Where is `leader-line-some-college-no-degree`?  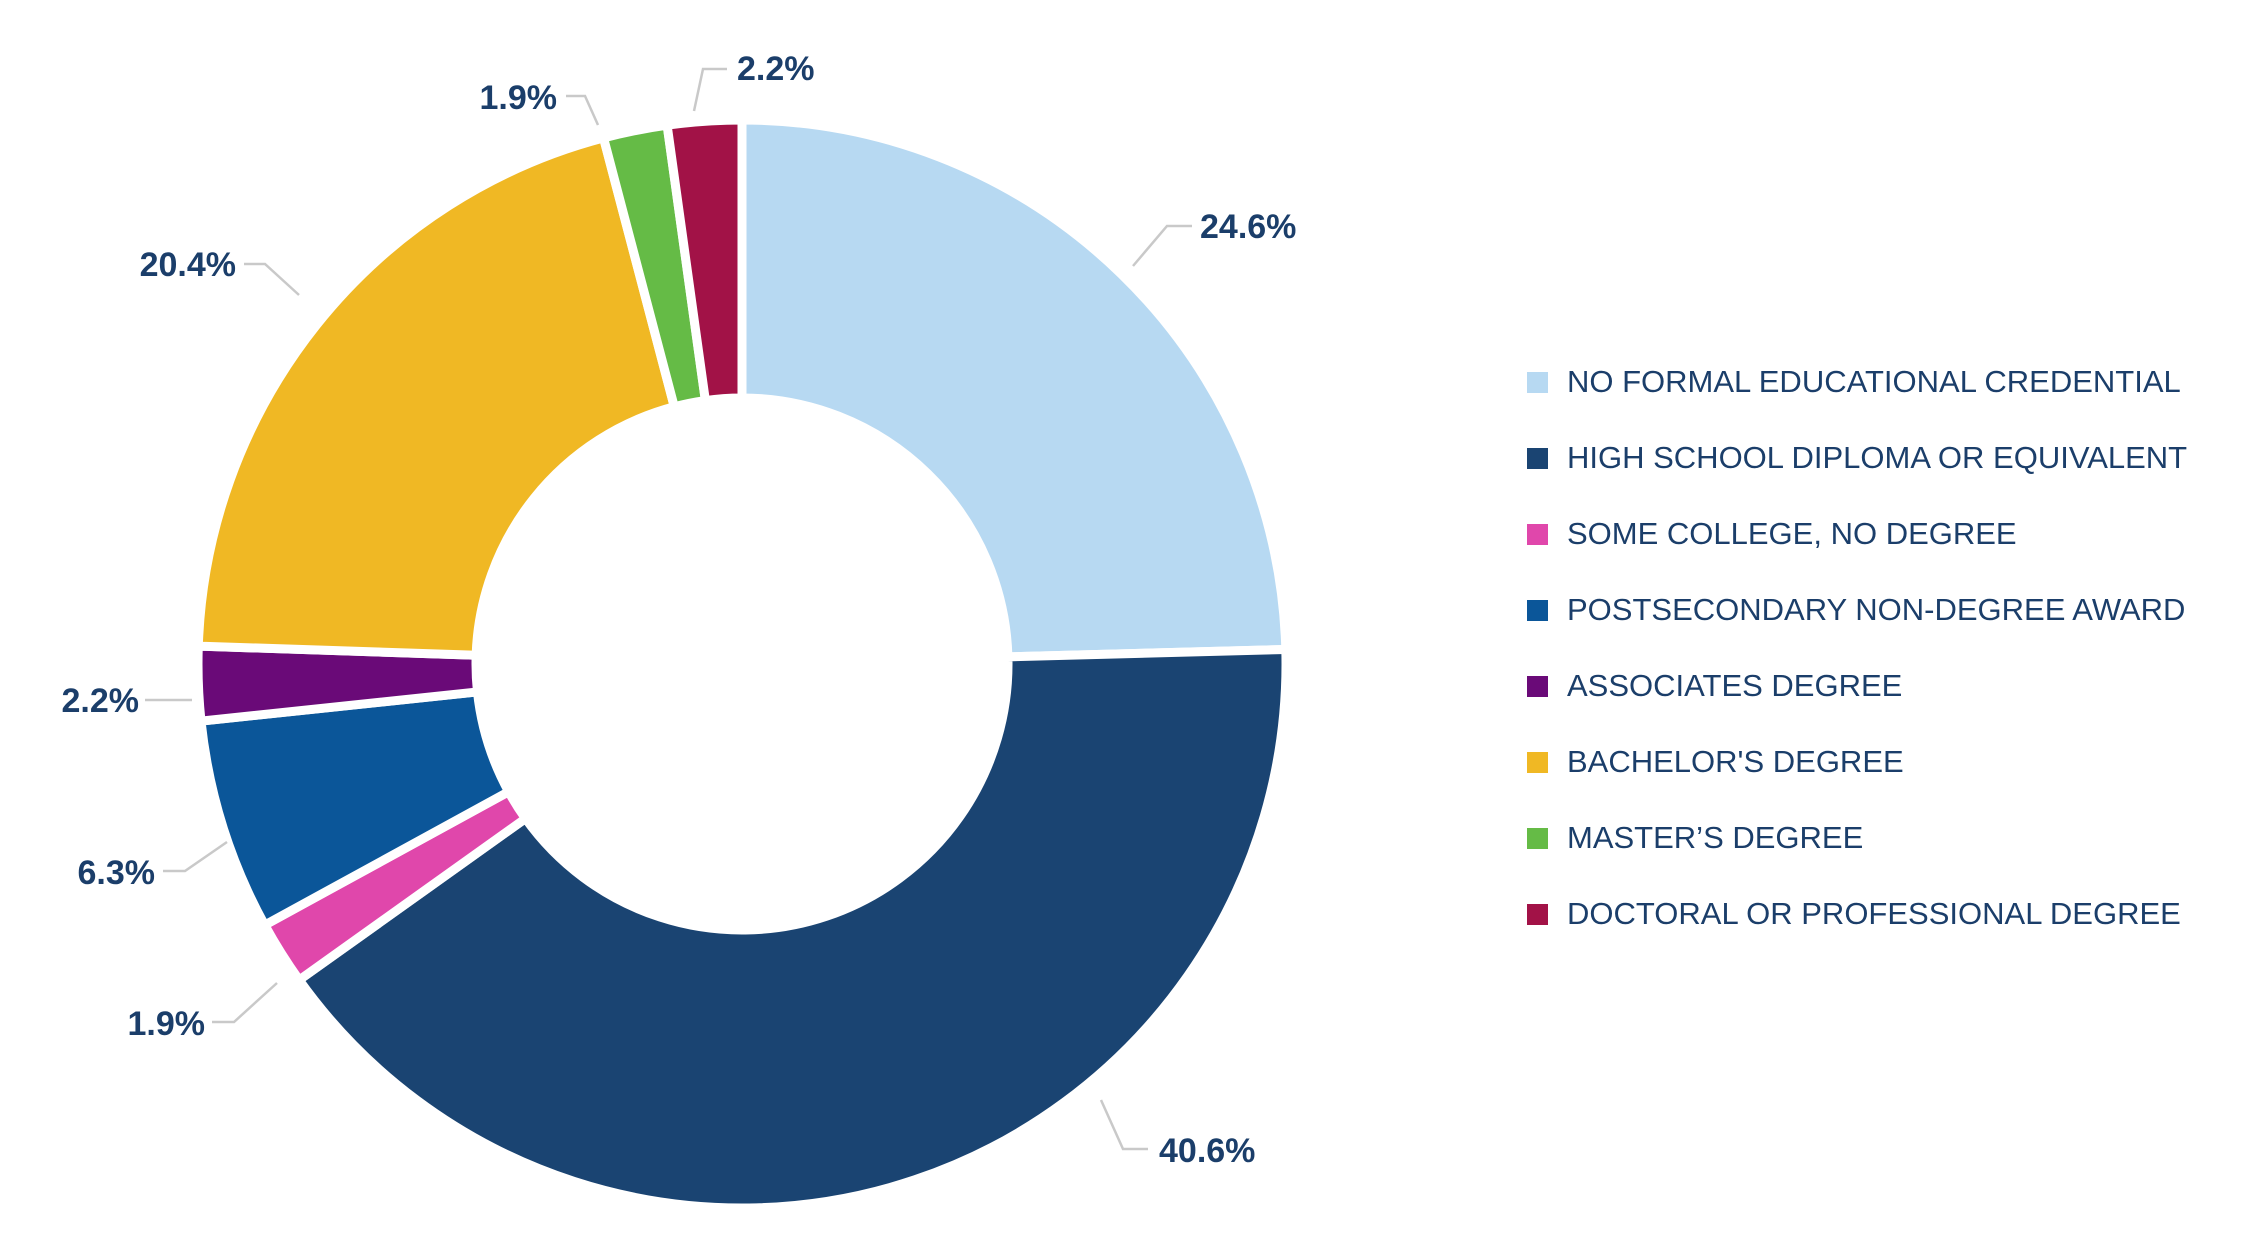 leader-line-some-college-no-degree is located at coordinates (245, 1003).